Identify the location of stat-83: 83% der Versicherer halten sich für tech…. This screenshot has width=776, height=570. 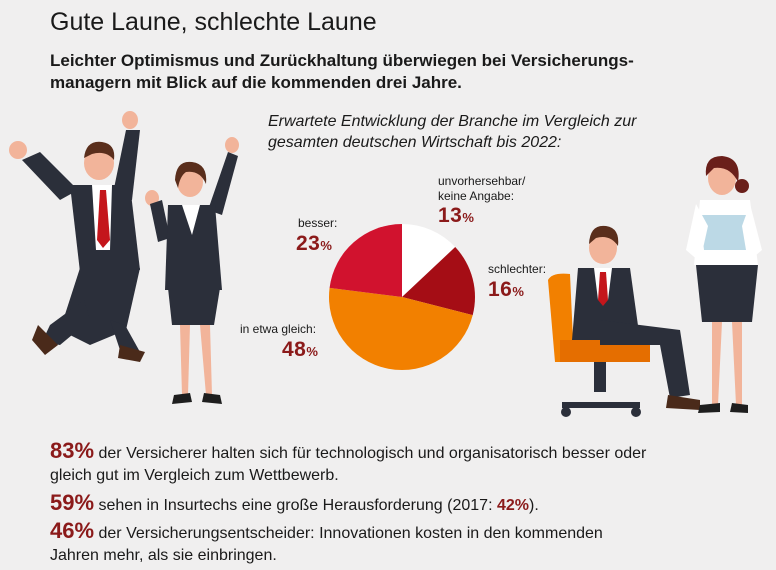
(348, 461).